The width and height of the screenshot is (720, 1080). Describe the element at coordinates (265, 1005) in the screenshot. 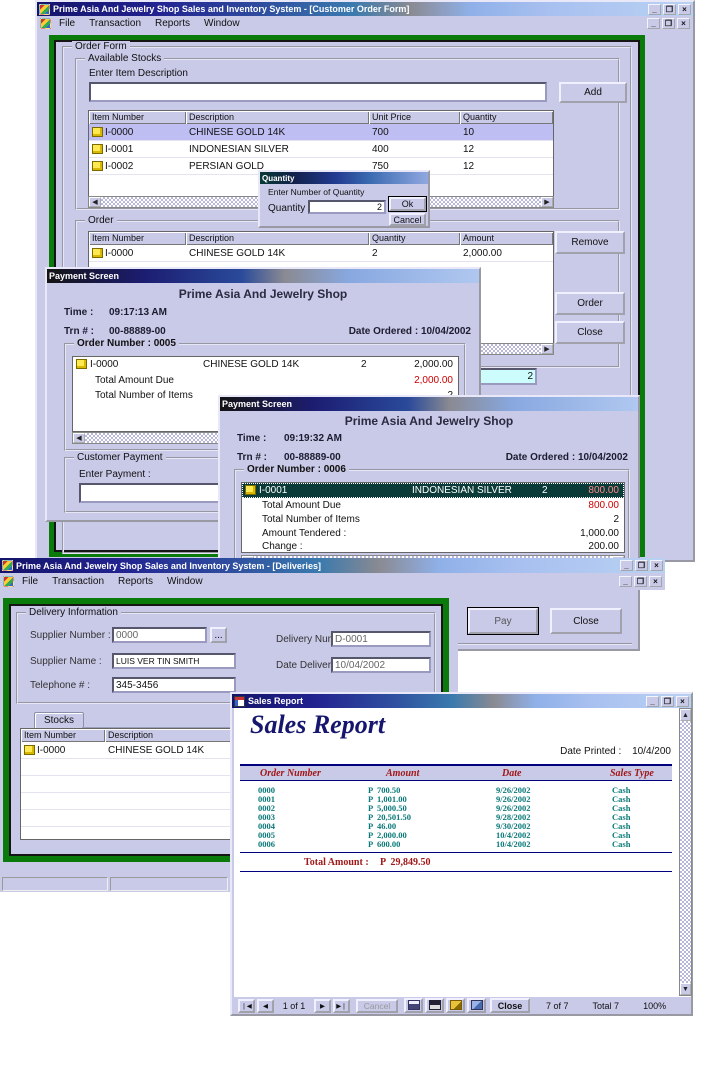

I see `prev-page-button: ◀` at that location.